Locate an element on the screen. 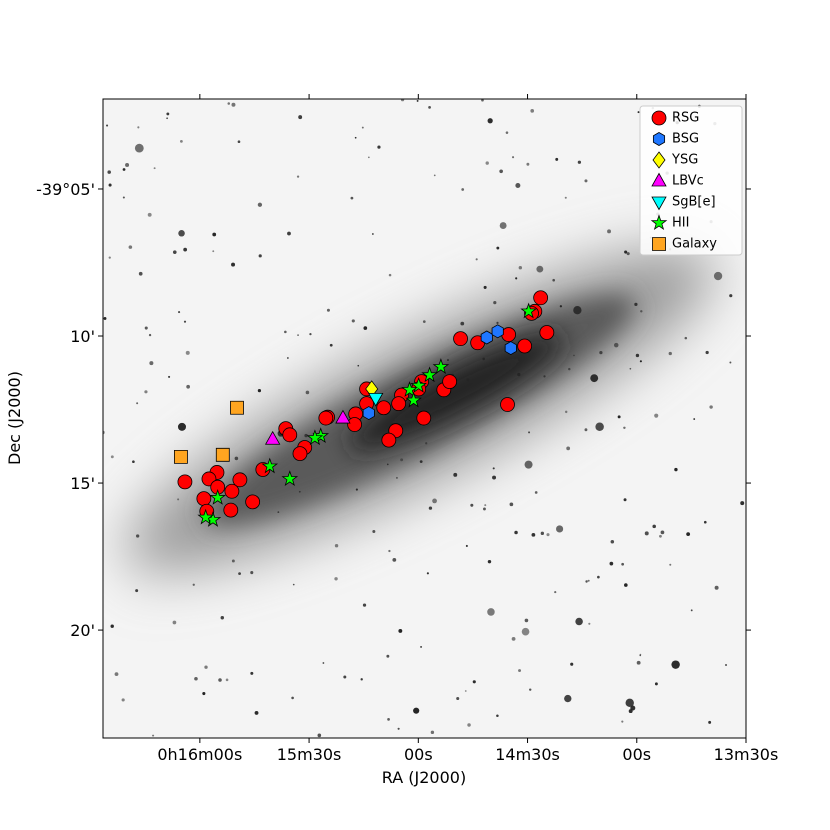 The image size is (830, 830). x-axis-label: RA (J2000) is located at coordinates (424, 777).